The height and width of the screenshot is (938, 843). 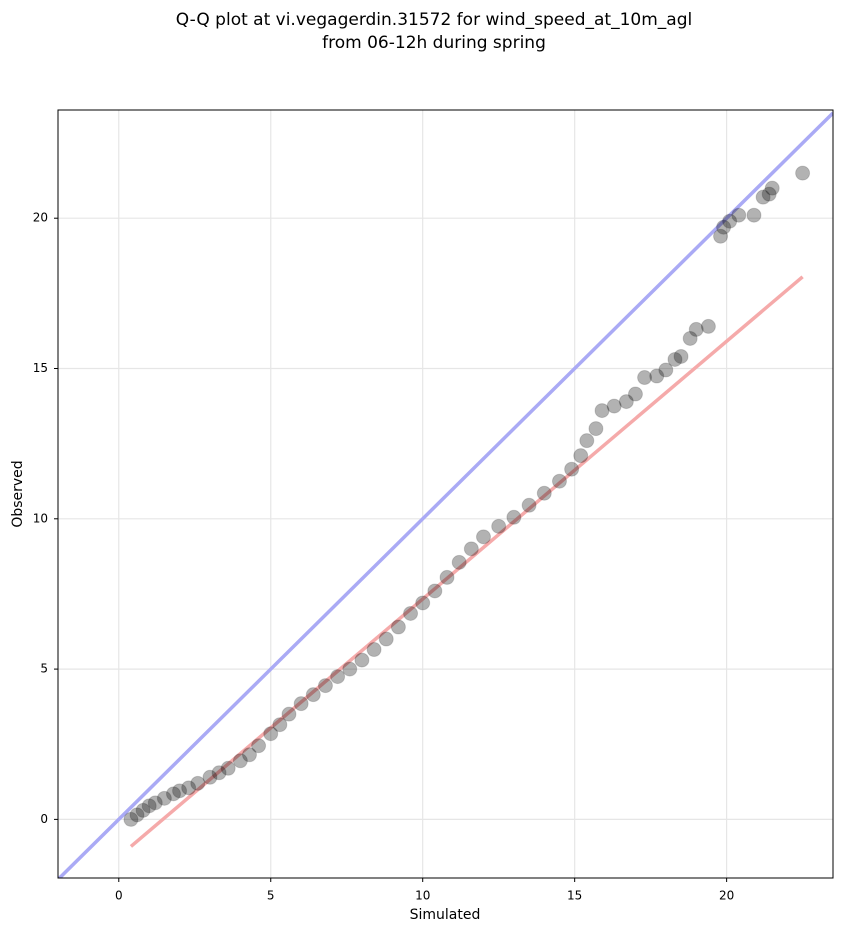 I want to click on y-tick-label: 15, so click(x=40, y=368).